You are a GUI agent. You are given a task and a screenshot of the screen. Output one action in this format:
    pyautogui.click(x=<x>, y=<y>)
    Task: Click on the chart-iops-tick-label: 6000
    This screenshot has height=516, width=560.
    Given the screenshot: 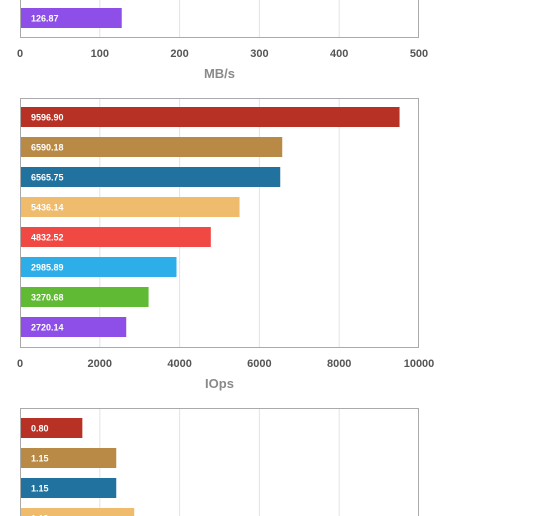 What is the action you would take?
    pyautogui.click(x=259, y=364)
    